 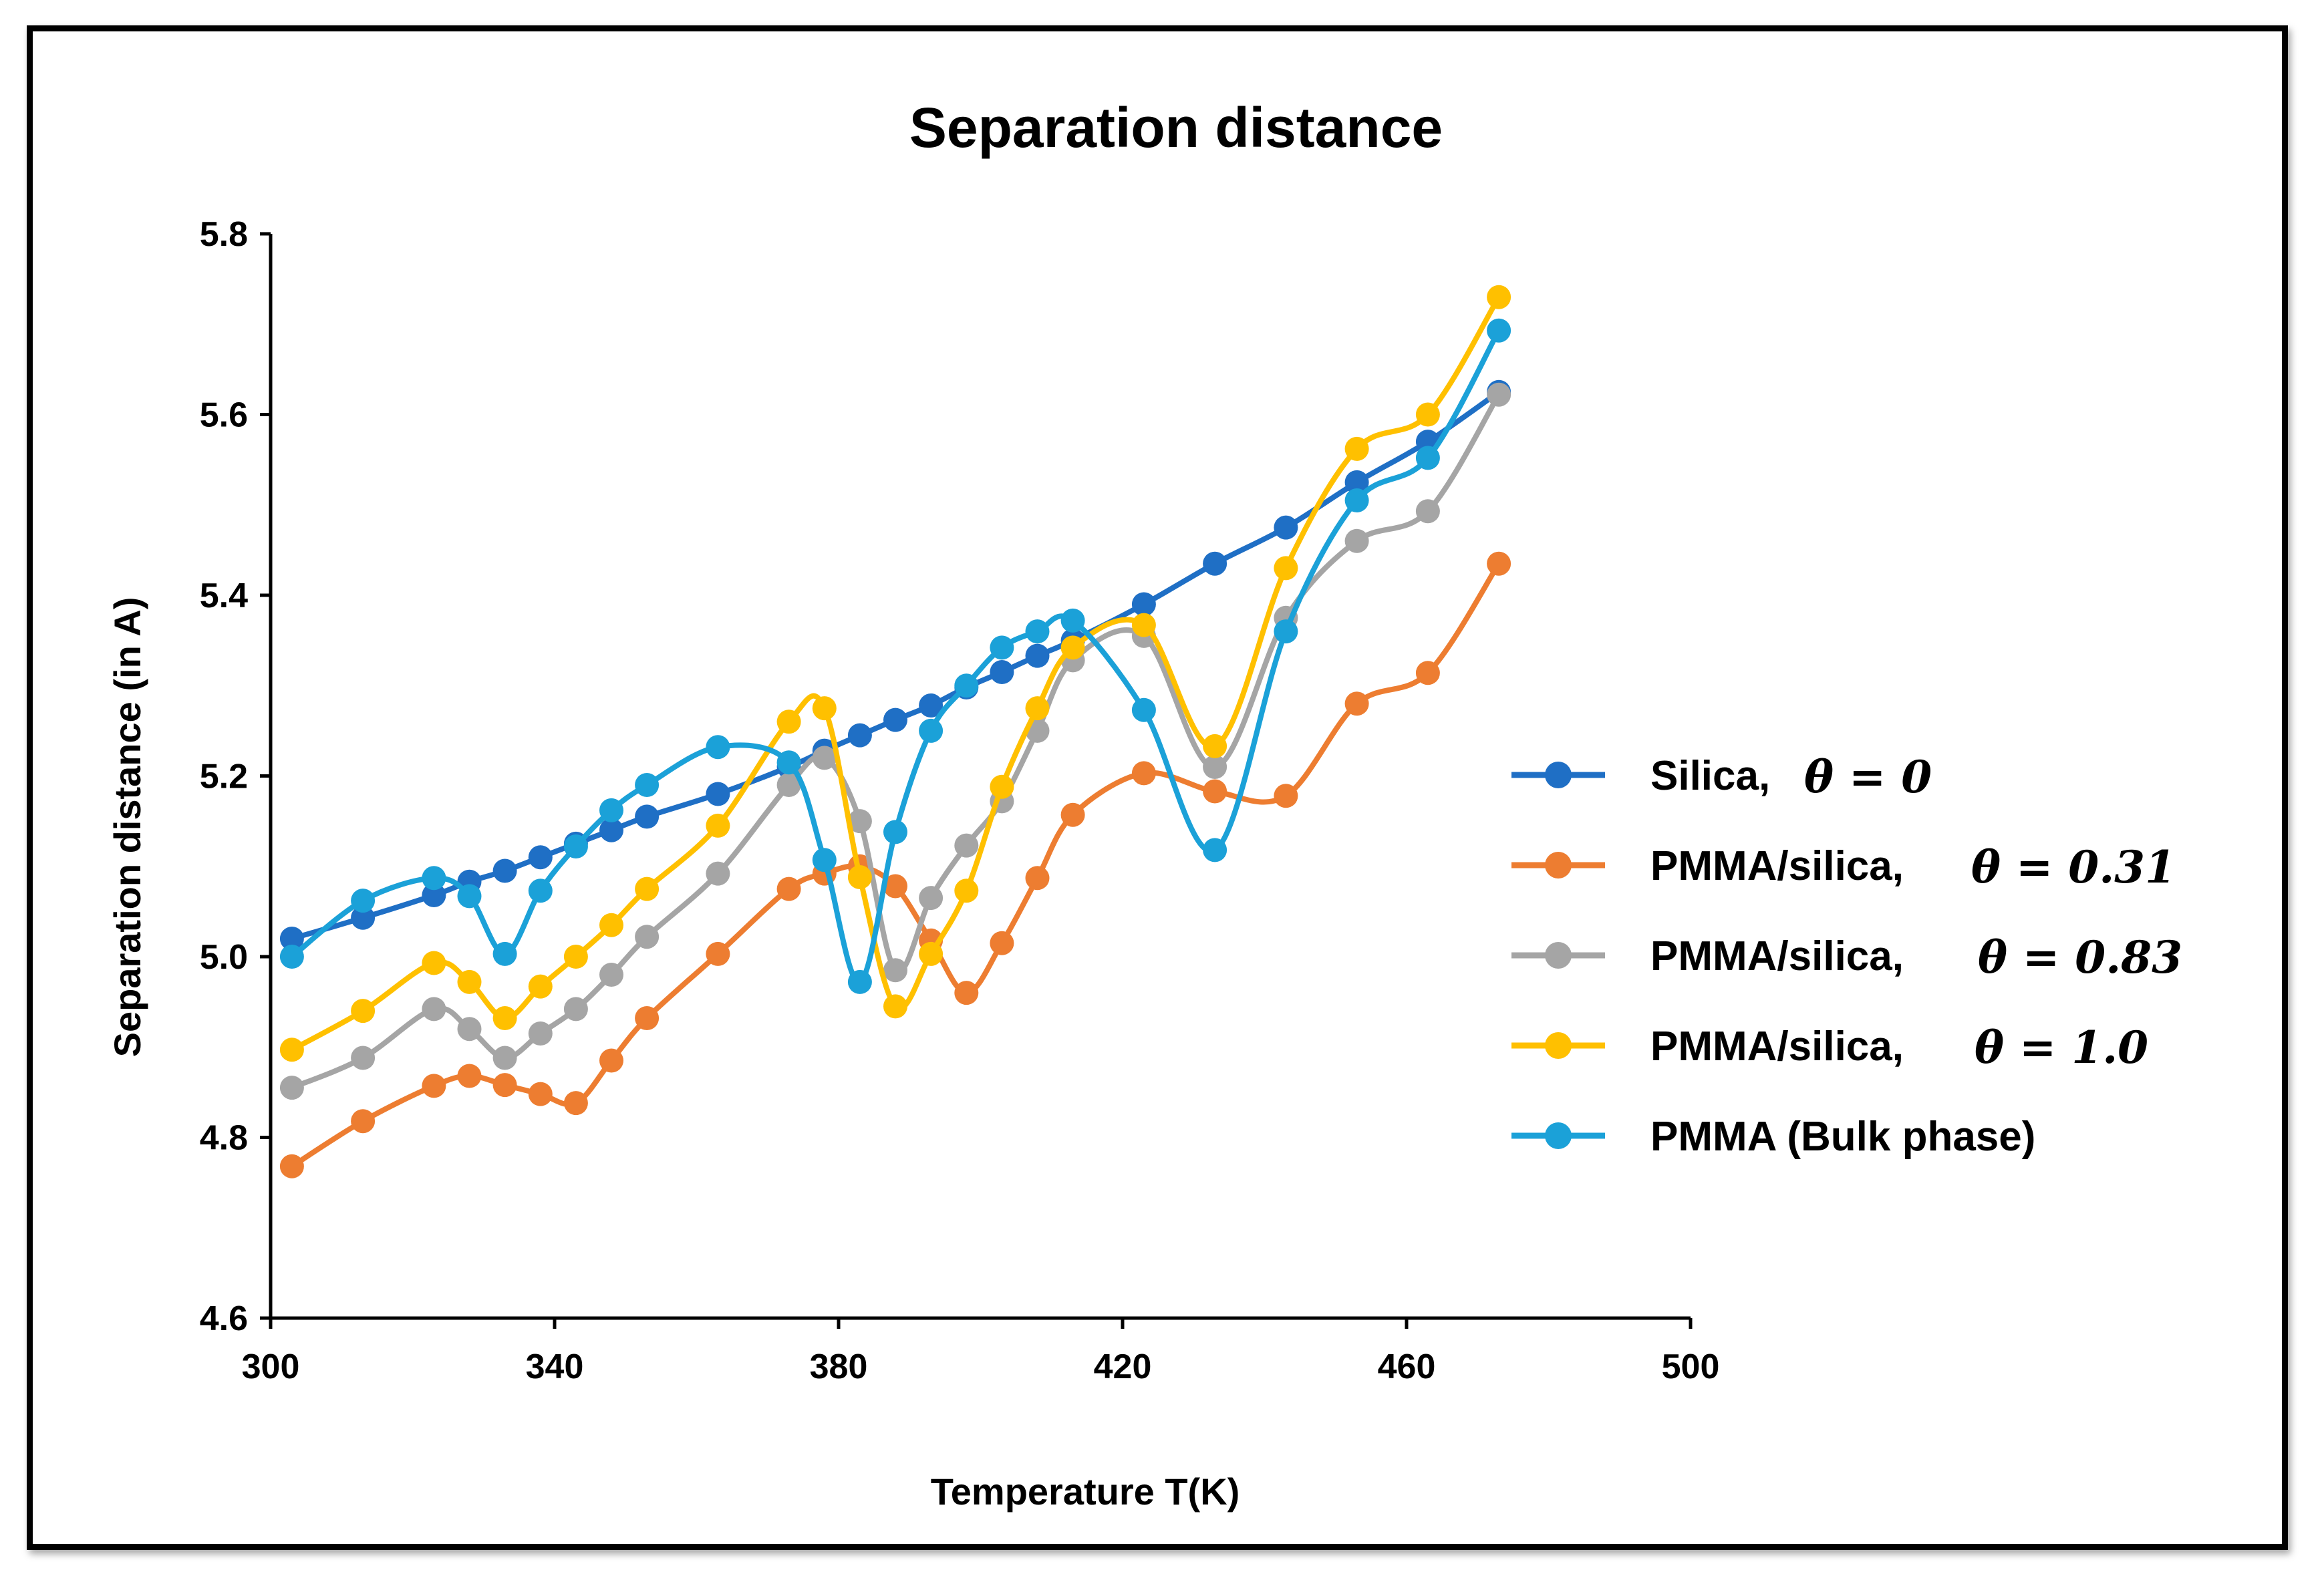 What do you see at coordinates (127, 828) in the screenshot?
I see `y-axis-title: Separation distance (in A)` at bounding box center [127, 828].